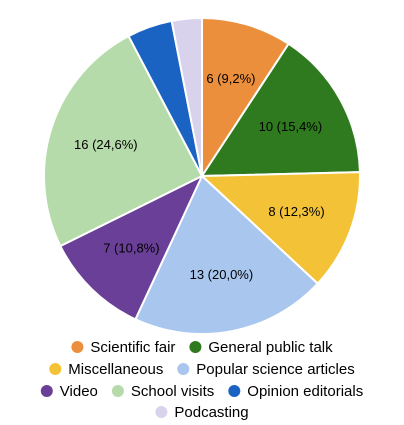 The image size is (404, 425). I want to click on slice-label-scientific-fair: 6 (9,2%), so click(230, 78).